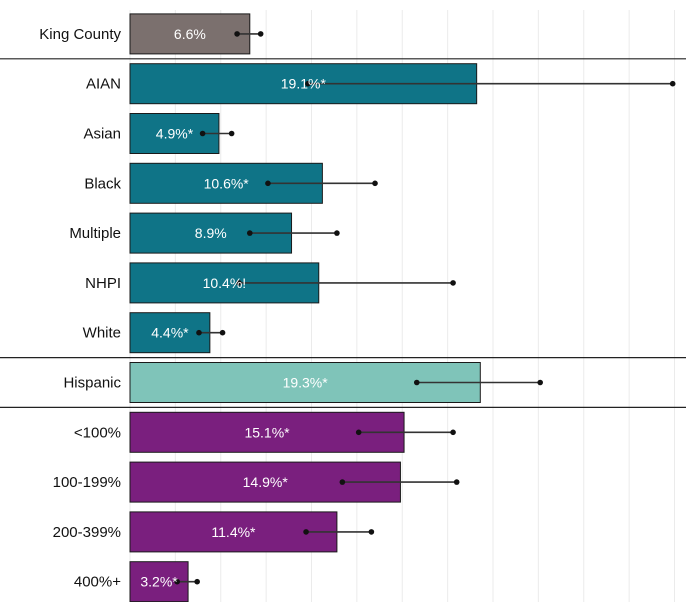  I want to click on category-label: 400%+, so click(97, 582).